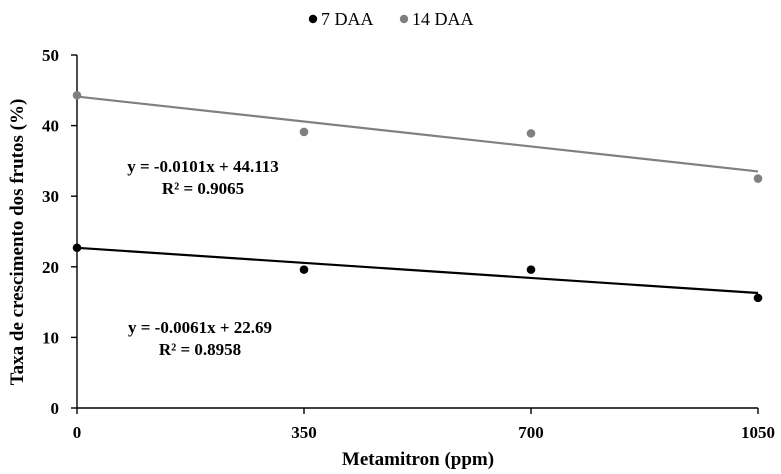 This screenshot has height=474, width=781. What do you see at coordinates (404, 19) in the screenshot?
I see `legend-marker-14-daa` at bounding box center [404, 19].